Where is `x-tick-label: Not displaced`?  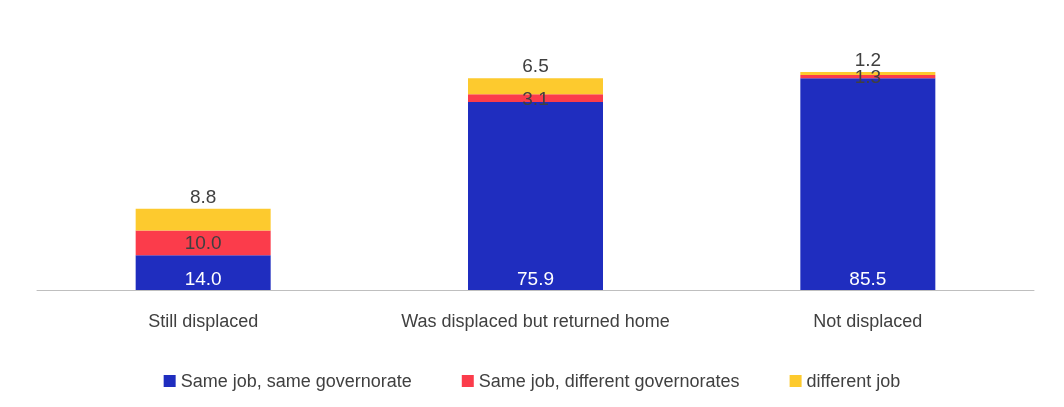
x-tick-label: Not displaced is located at coordinates (868, 321).